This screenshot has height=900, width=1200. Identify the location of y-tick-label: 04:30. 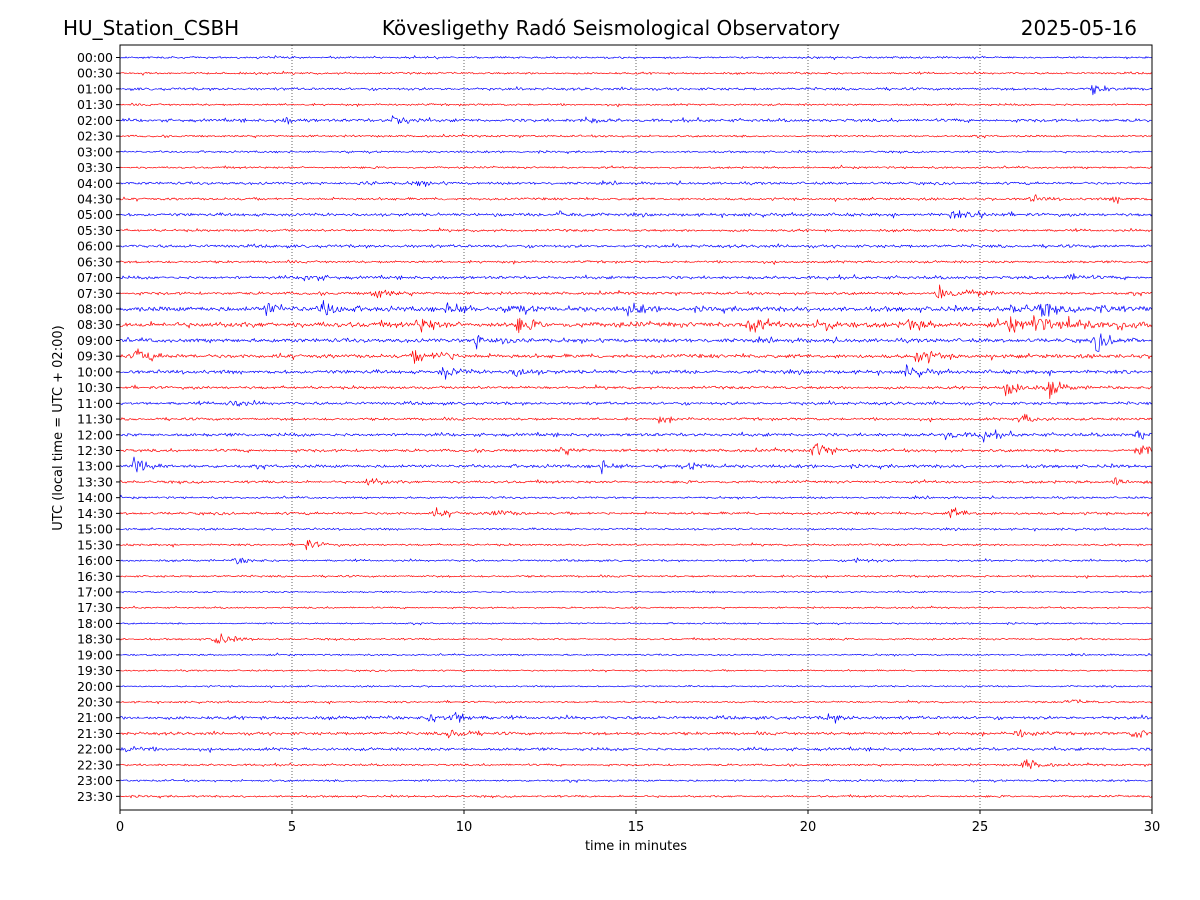
(95, 198).